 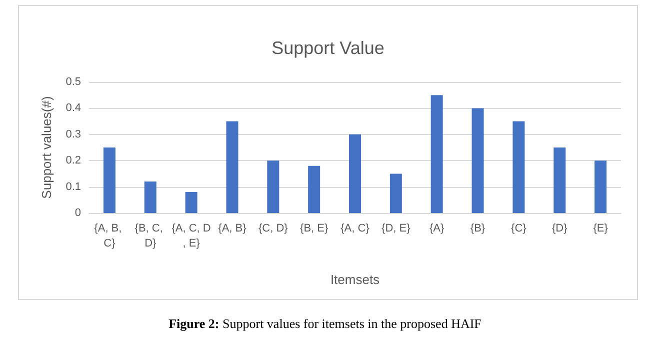 I want to click on y-tick-label: 0.1, so click(x=73, y=186).